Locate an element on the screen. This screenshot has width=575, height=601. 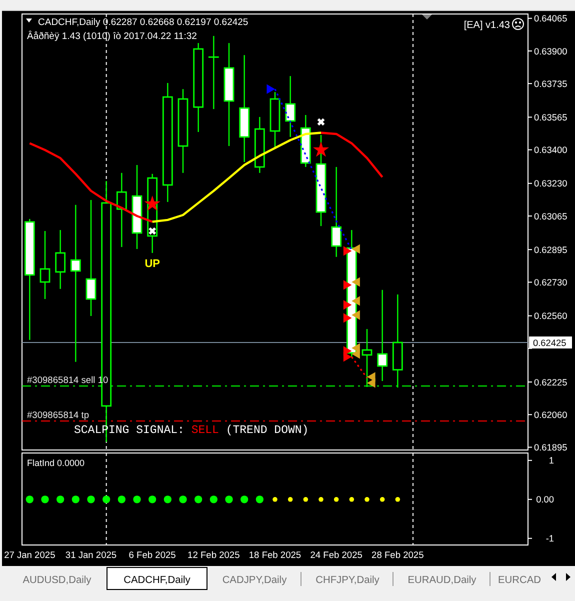
x-tick-label: 24 Feb 2025 is located at coordinates (336, 555).